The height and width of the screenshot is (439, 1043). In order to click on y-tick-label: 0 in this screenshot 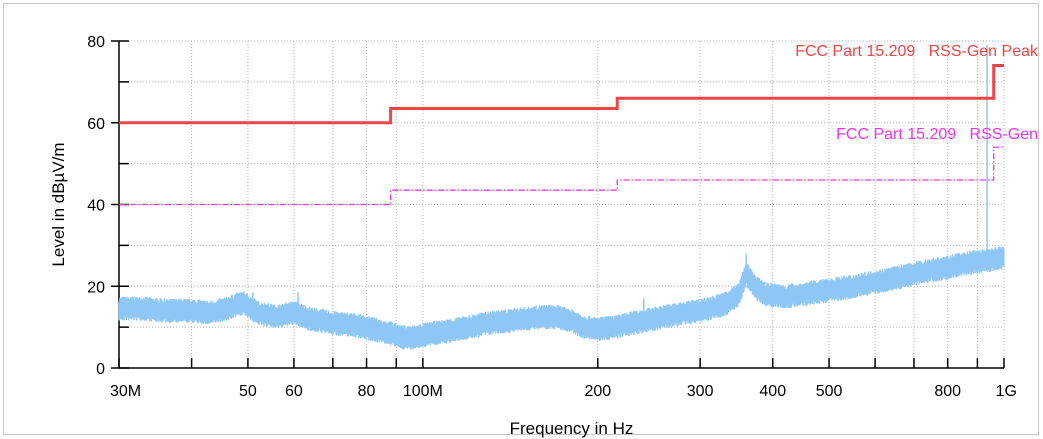, I will do `click(100, 369)`.